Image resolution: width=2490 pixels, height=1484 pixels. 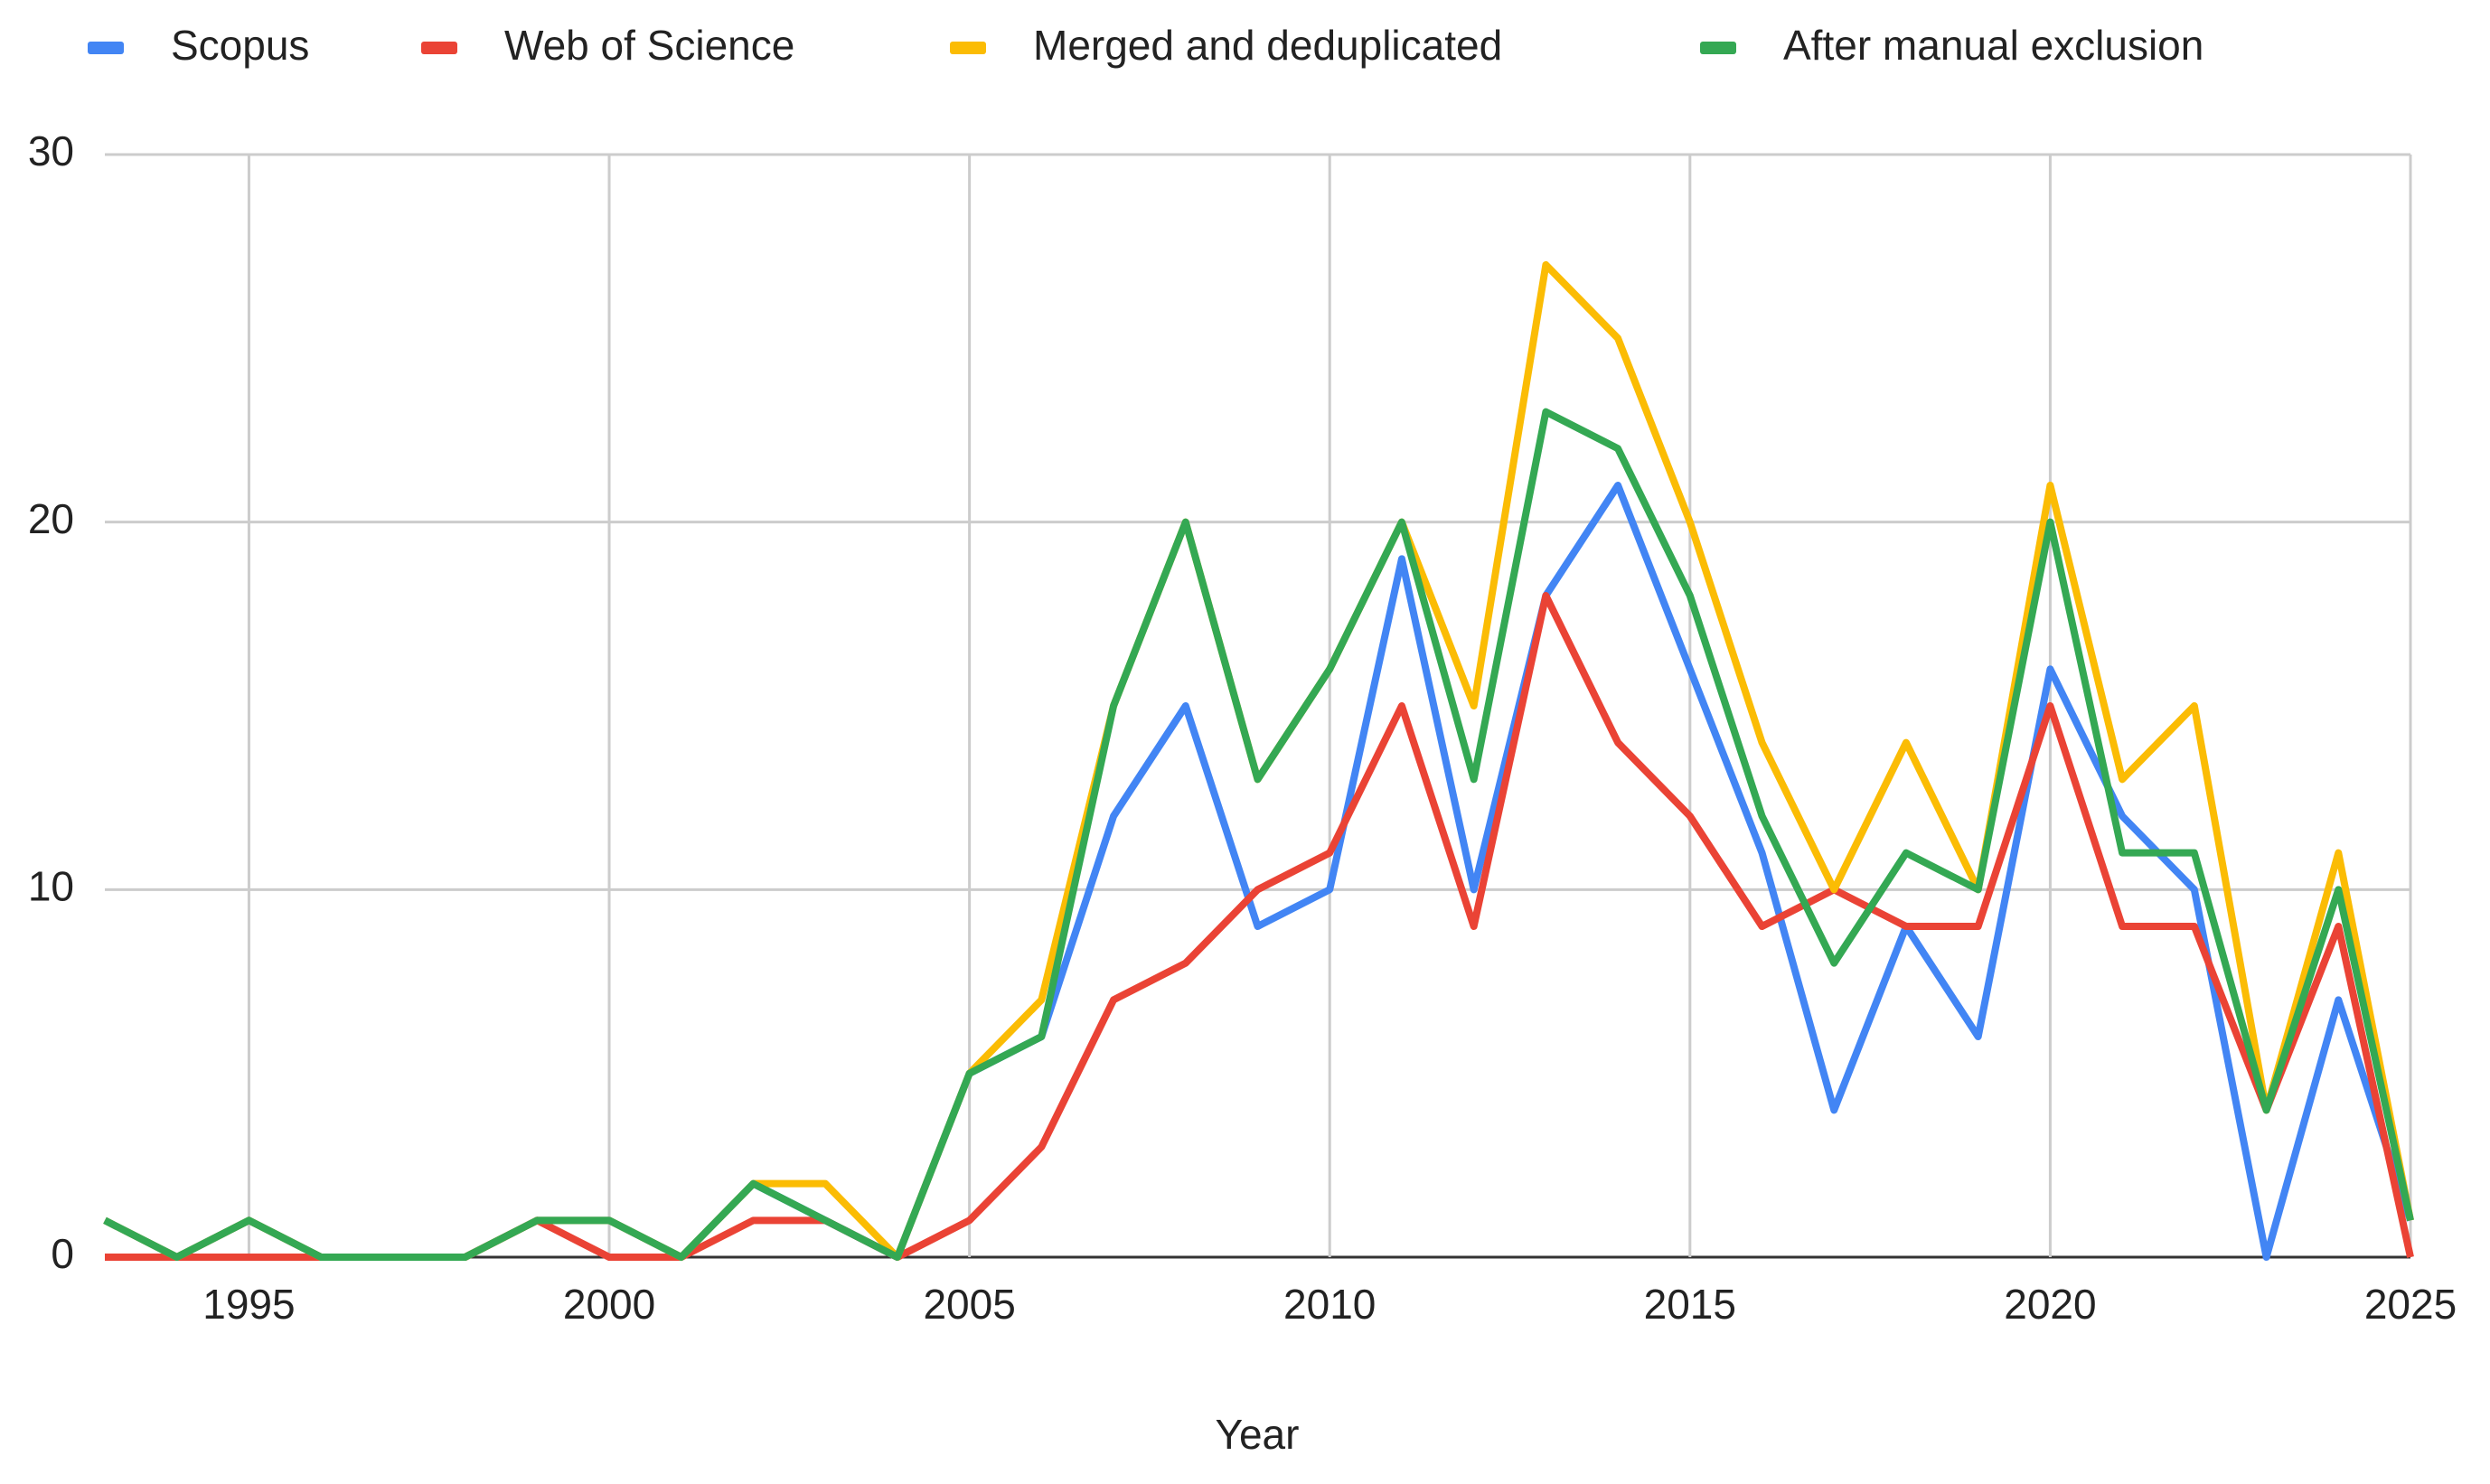 I want to click on legend-label: Scopus, so click(x=240, y=46).